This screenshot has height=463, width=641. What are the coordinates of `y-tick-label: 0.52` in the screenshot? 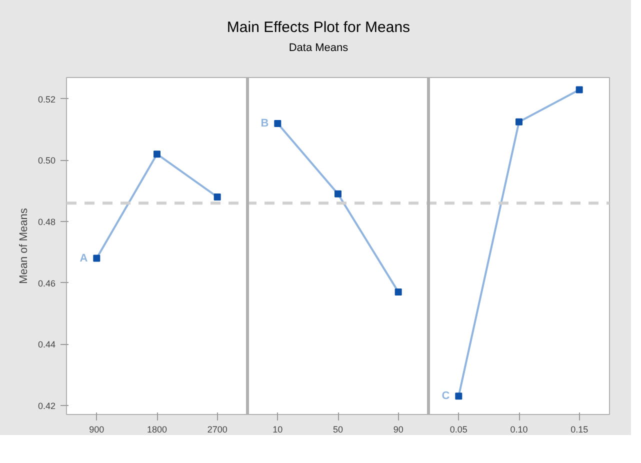 It's located at (47, 99).